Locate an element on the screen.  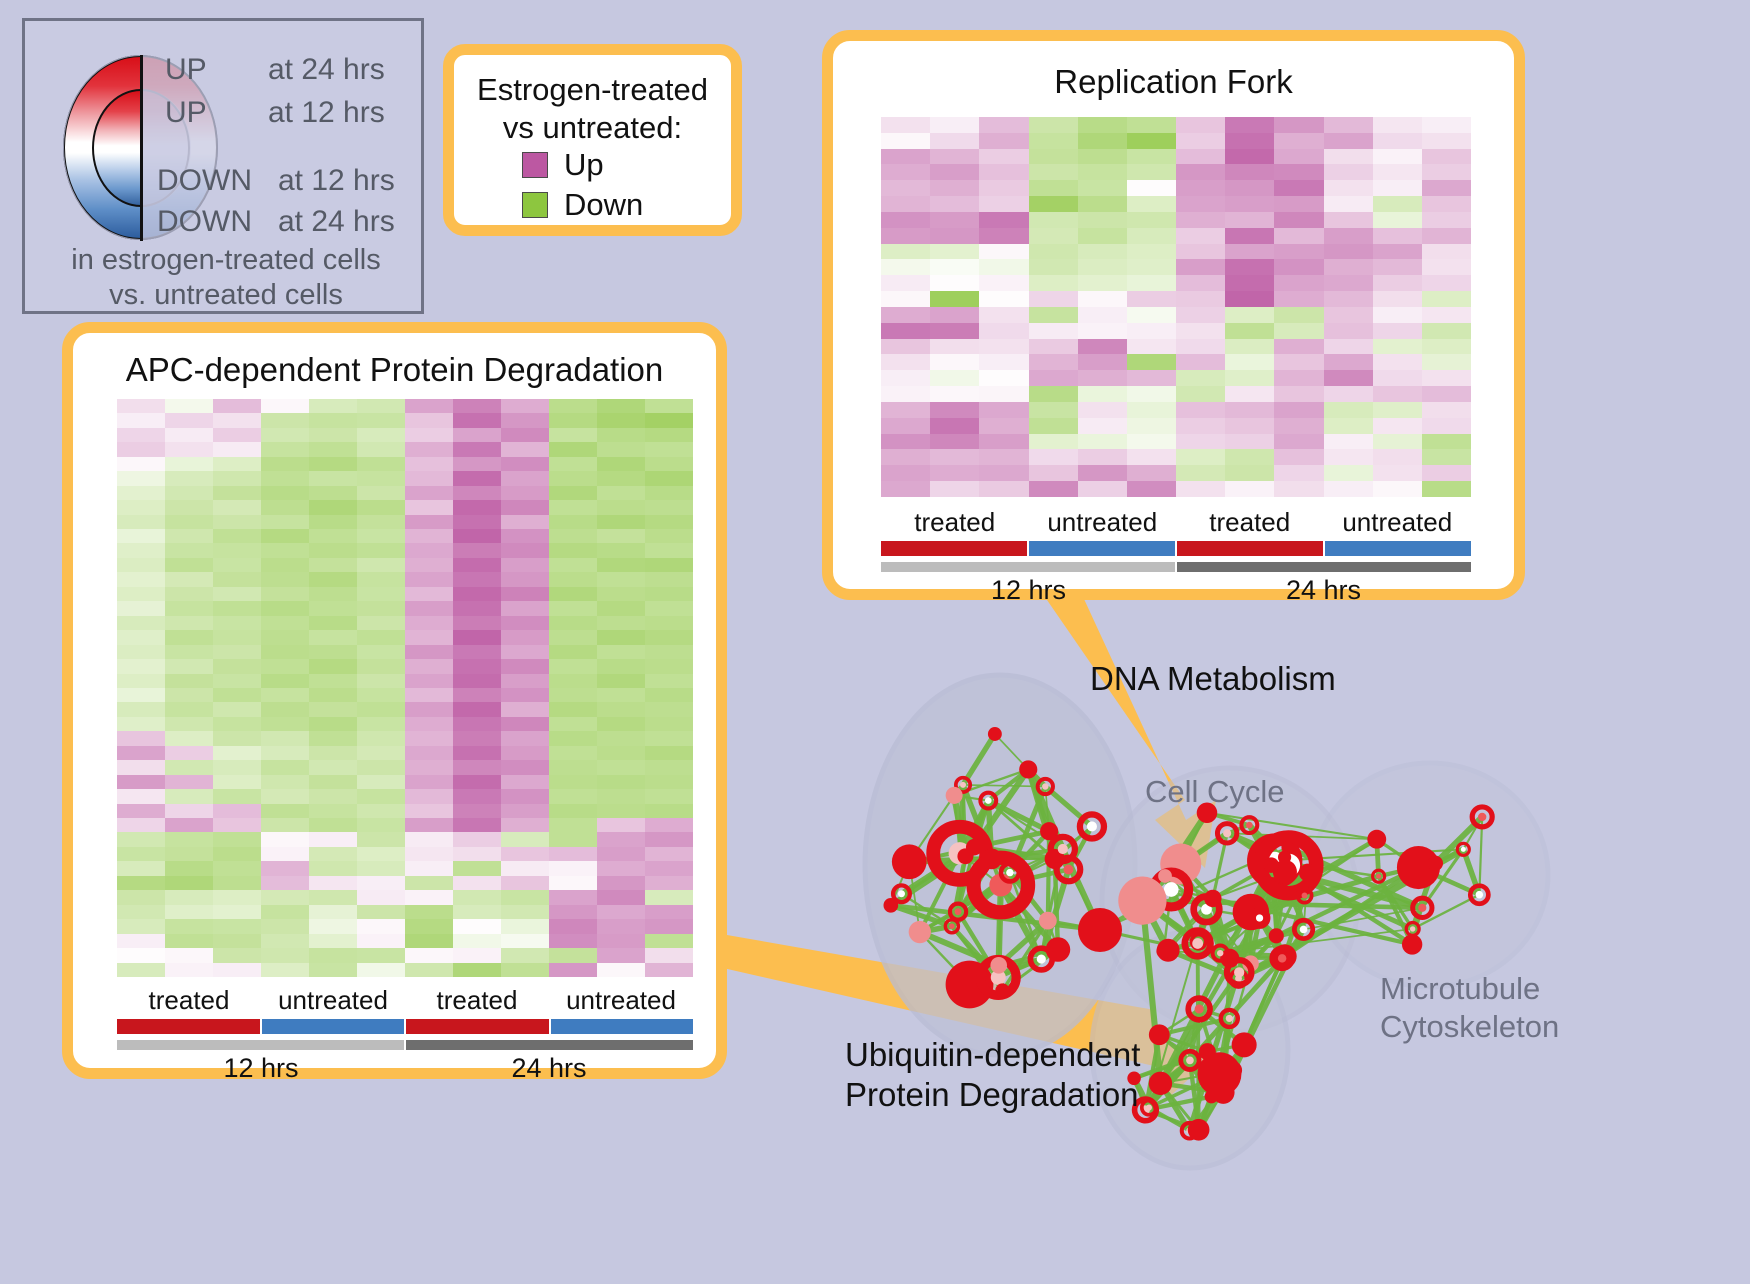
group-label-treated-2: treated is located at coordinates (477, 1000).